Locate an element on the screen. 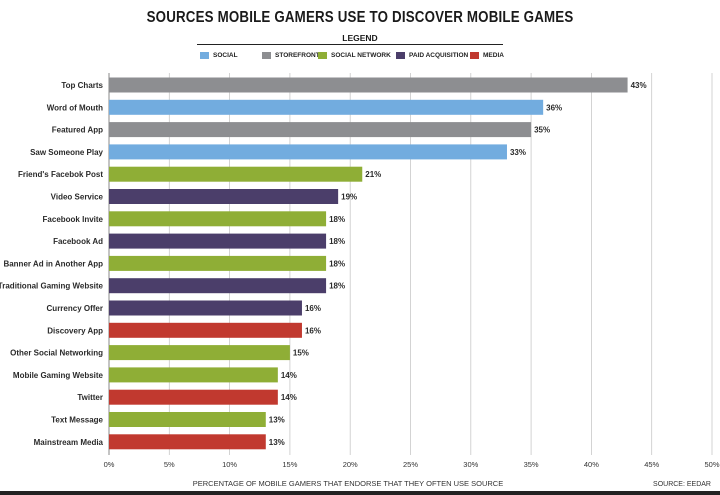 The image size is (720, 495). category-label: Banner Ad in Another App is located at coordinates (53, 263).